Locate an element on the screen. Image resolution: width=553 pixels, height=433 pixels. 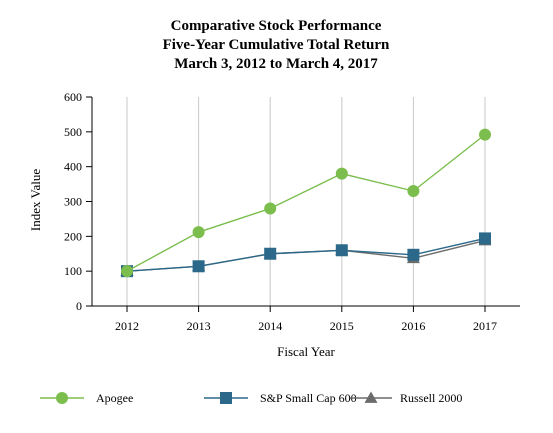
point-s-p-small-cap-600-2016 is located at coordinates (413, 254).